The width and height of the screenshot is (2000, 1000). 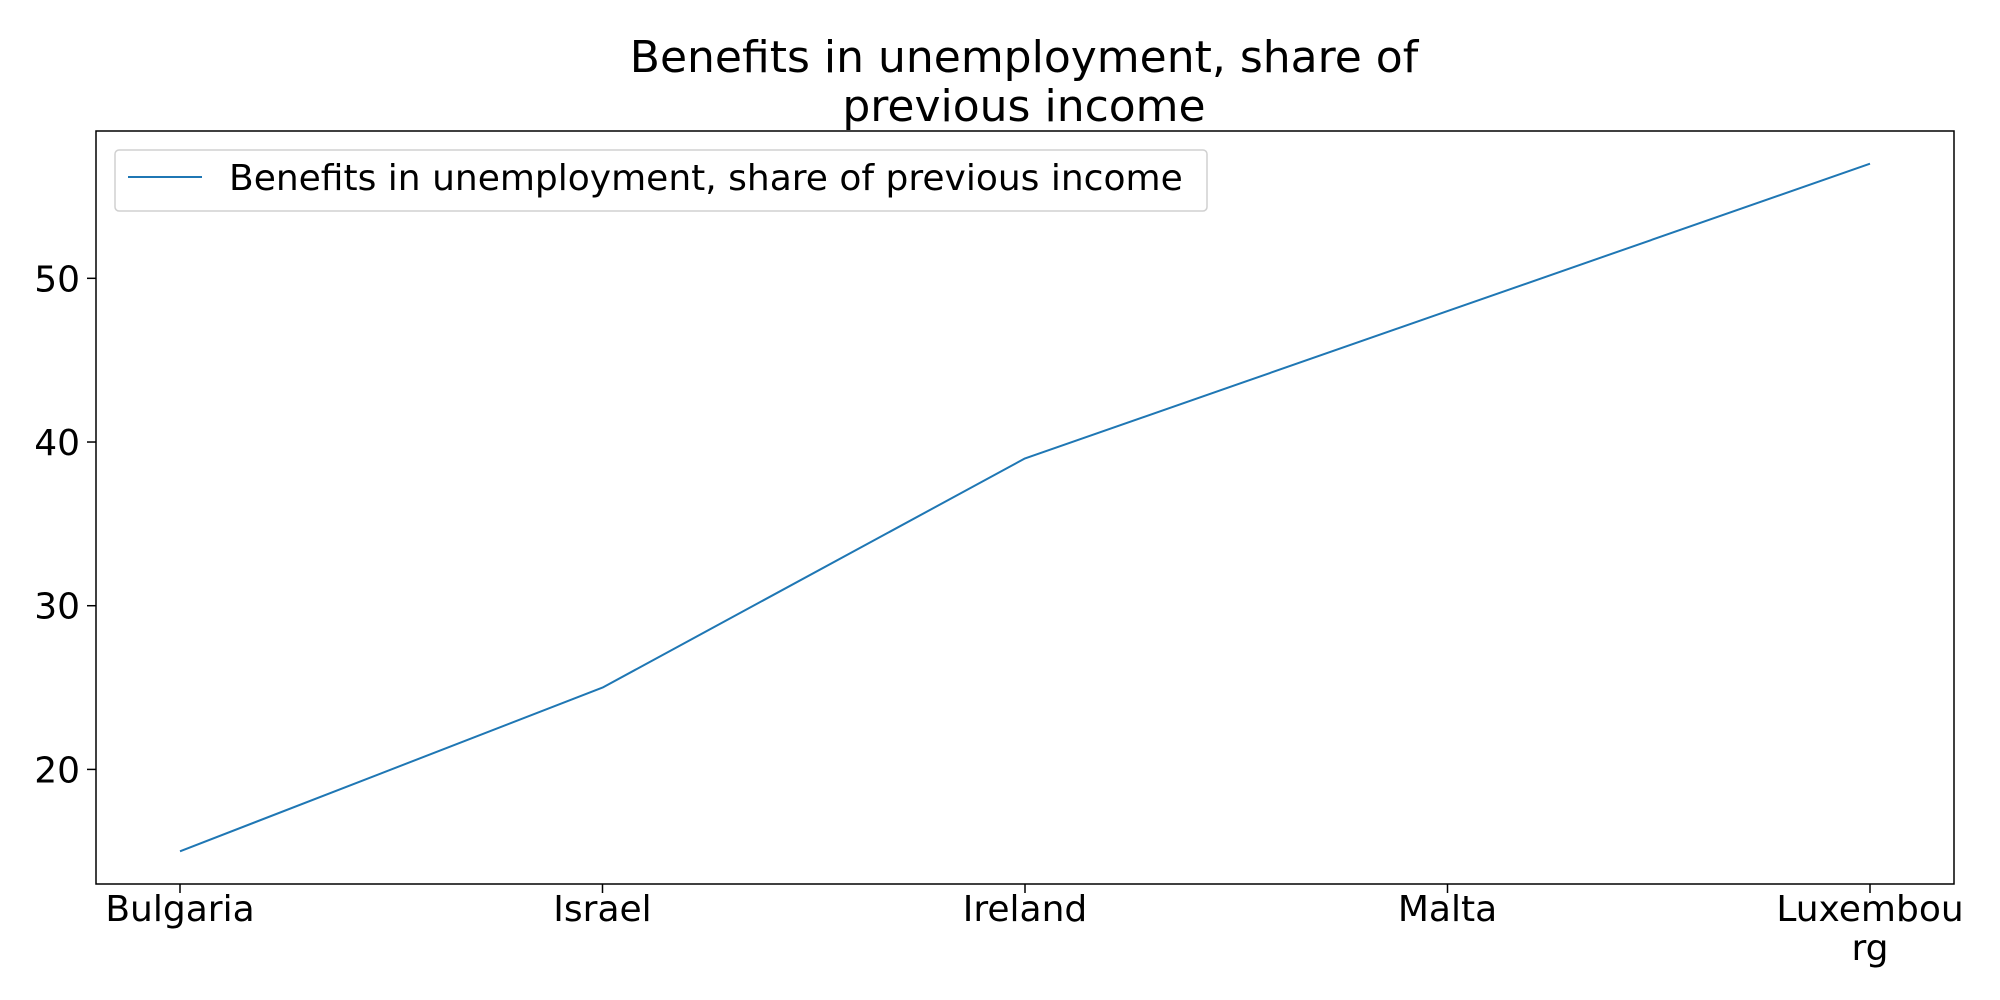 What do you see at coordinates (57, 279) in the screenshot?
I see `y-tick-label: 50` at bounding box center [57, 279].